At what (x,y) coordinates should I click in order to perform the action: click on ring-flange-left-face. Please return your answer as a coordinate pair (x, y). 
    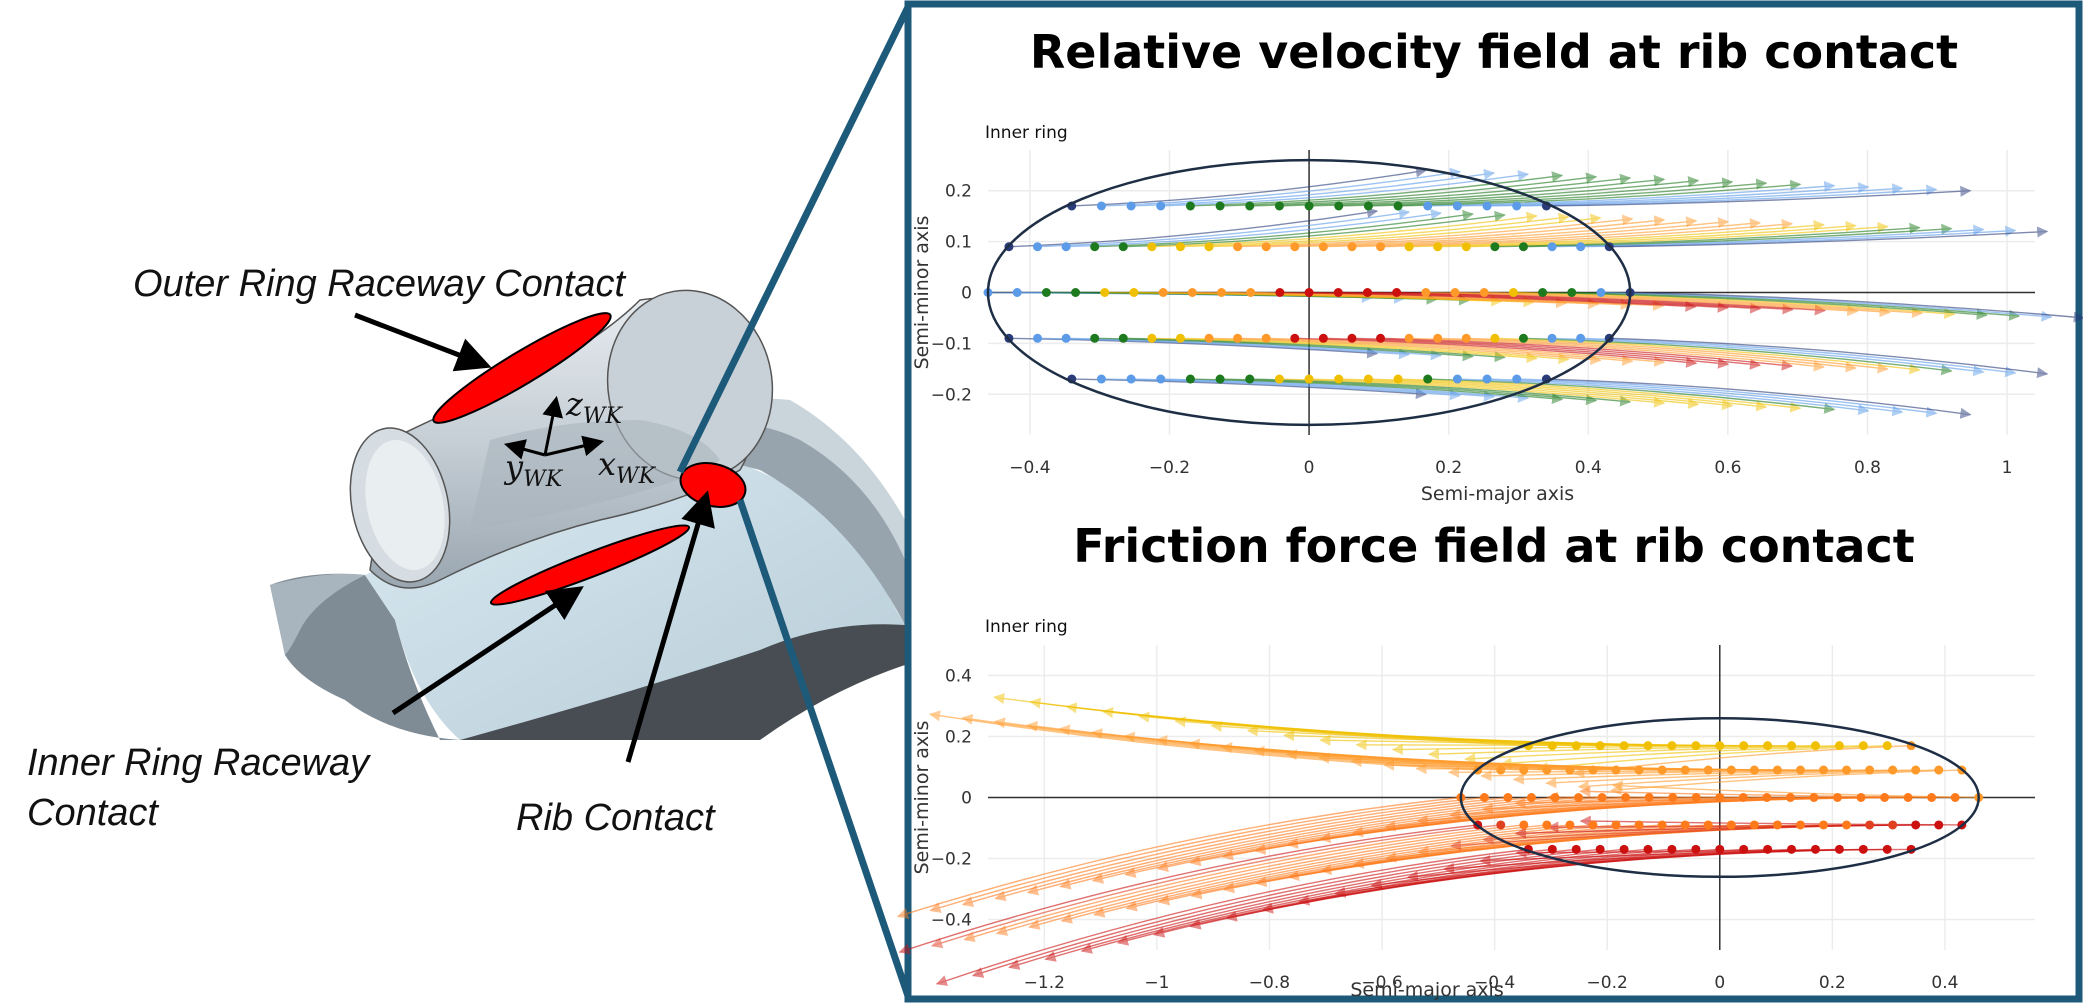
    Looking at the image, I should click on (317, 614).